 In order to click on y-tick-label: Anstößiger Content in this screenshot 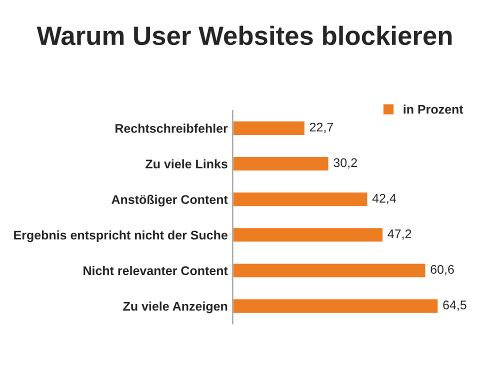, I will do `click(170, 200)`.